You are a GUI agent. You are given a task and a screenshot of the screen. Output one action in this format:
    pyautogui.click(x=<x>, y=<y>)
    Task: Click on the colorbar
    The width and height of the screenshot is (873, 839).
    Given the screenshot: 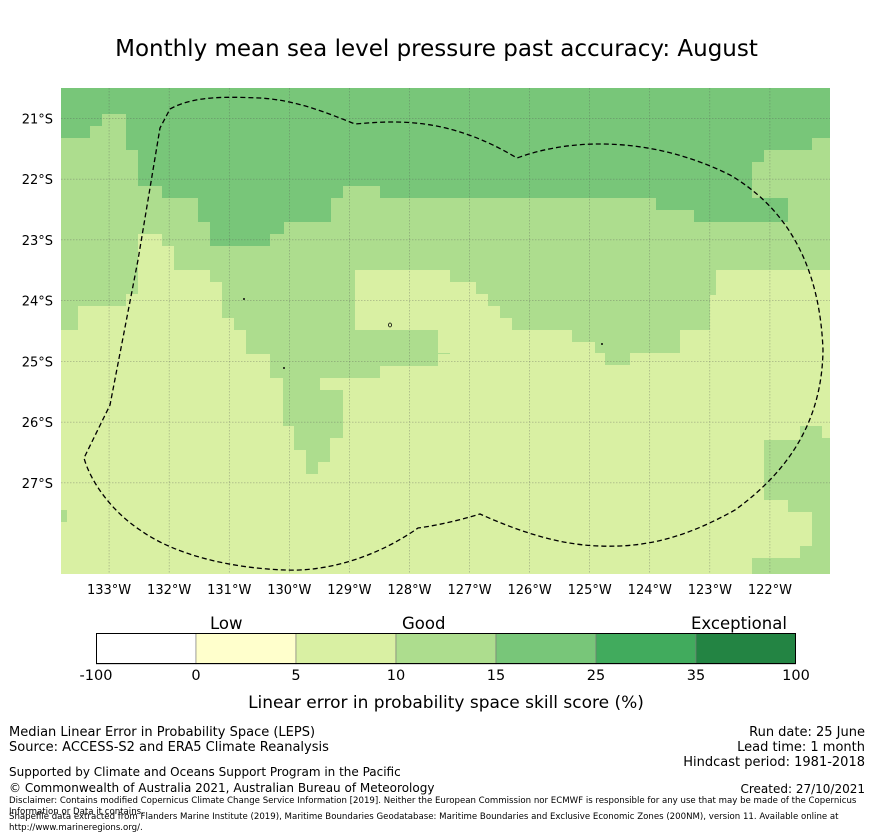 What is the action you would take?
    pyautogui.click(x=446, y=649)
    